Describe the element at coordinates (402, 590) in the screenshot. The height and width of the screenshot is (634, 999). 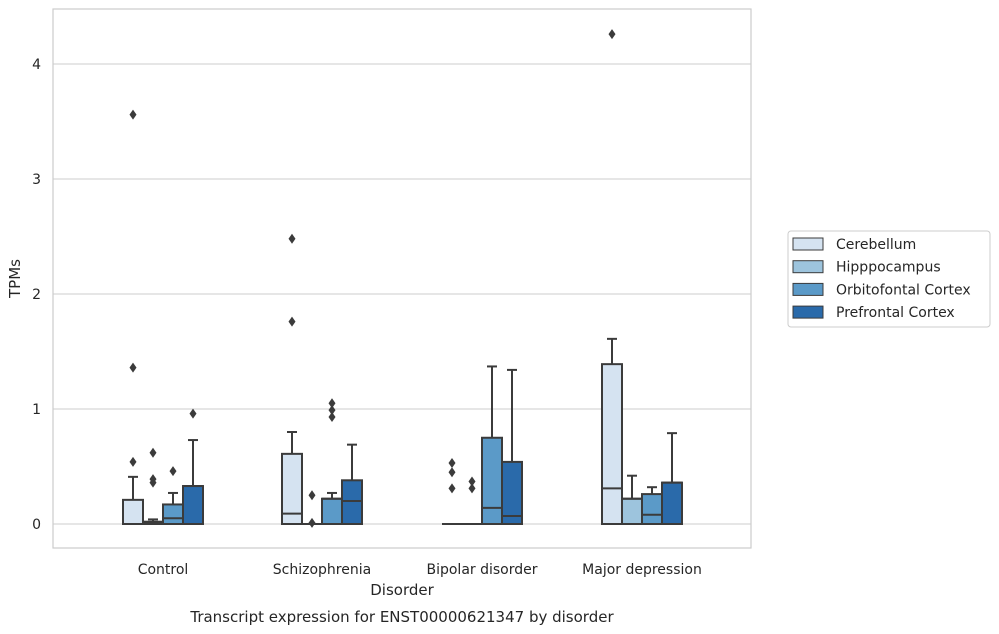
I see `x-axis-title: Disorder` at that location.